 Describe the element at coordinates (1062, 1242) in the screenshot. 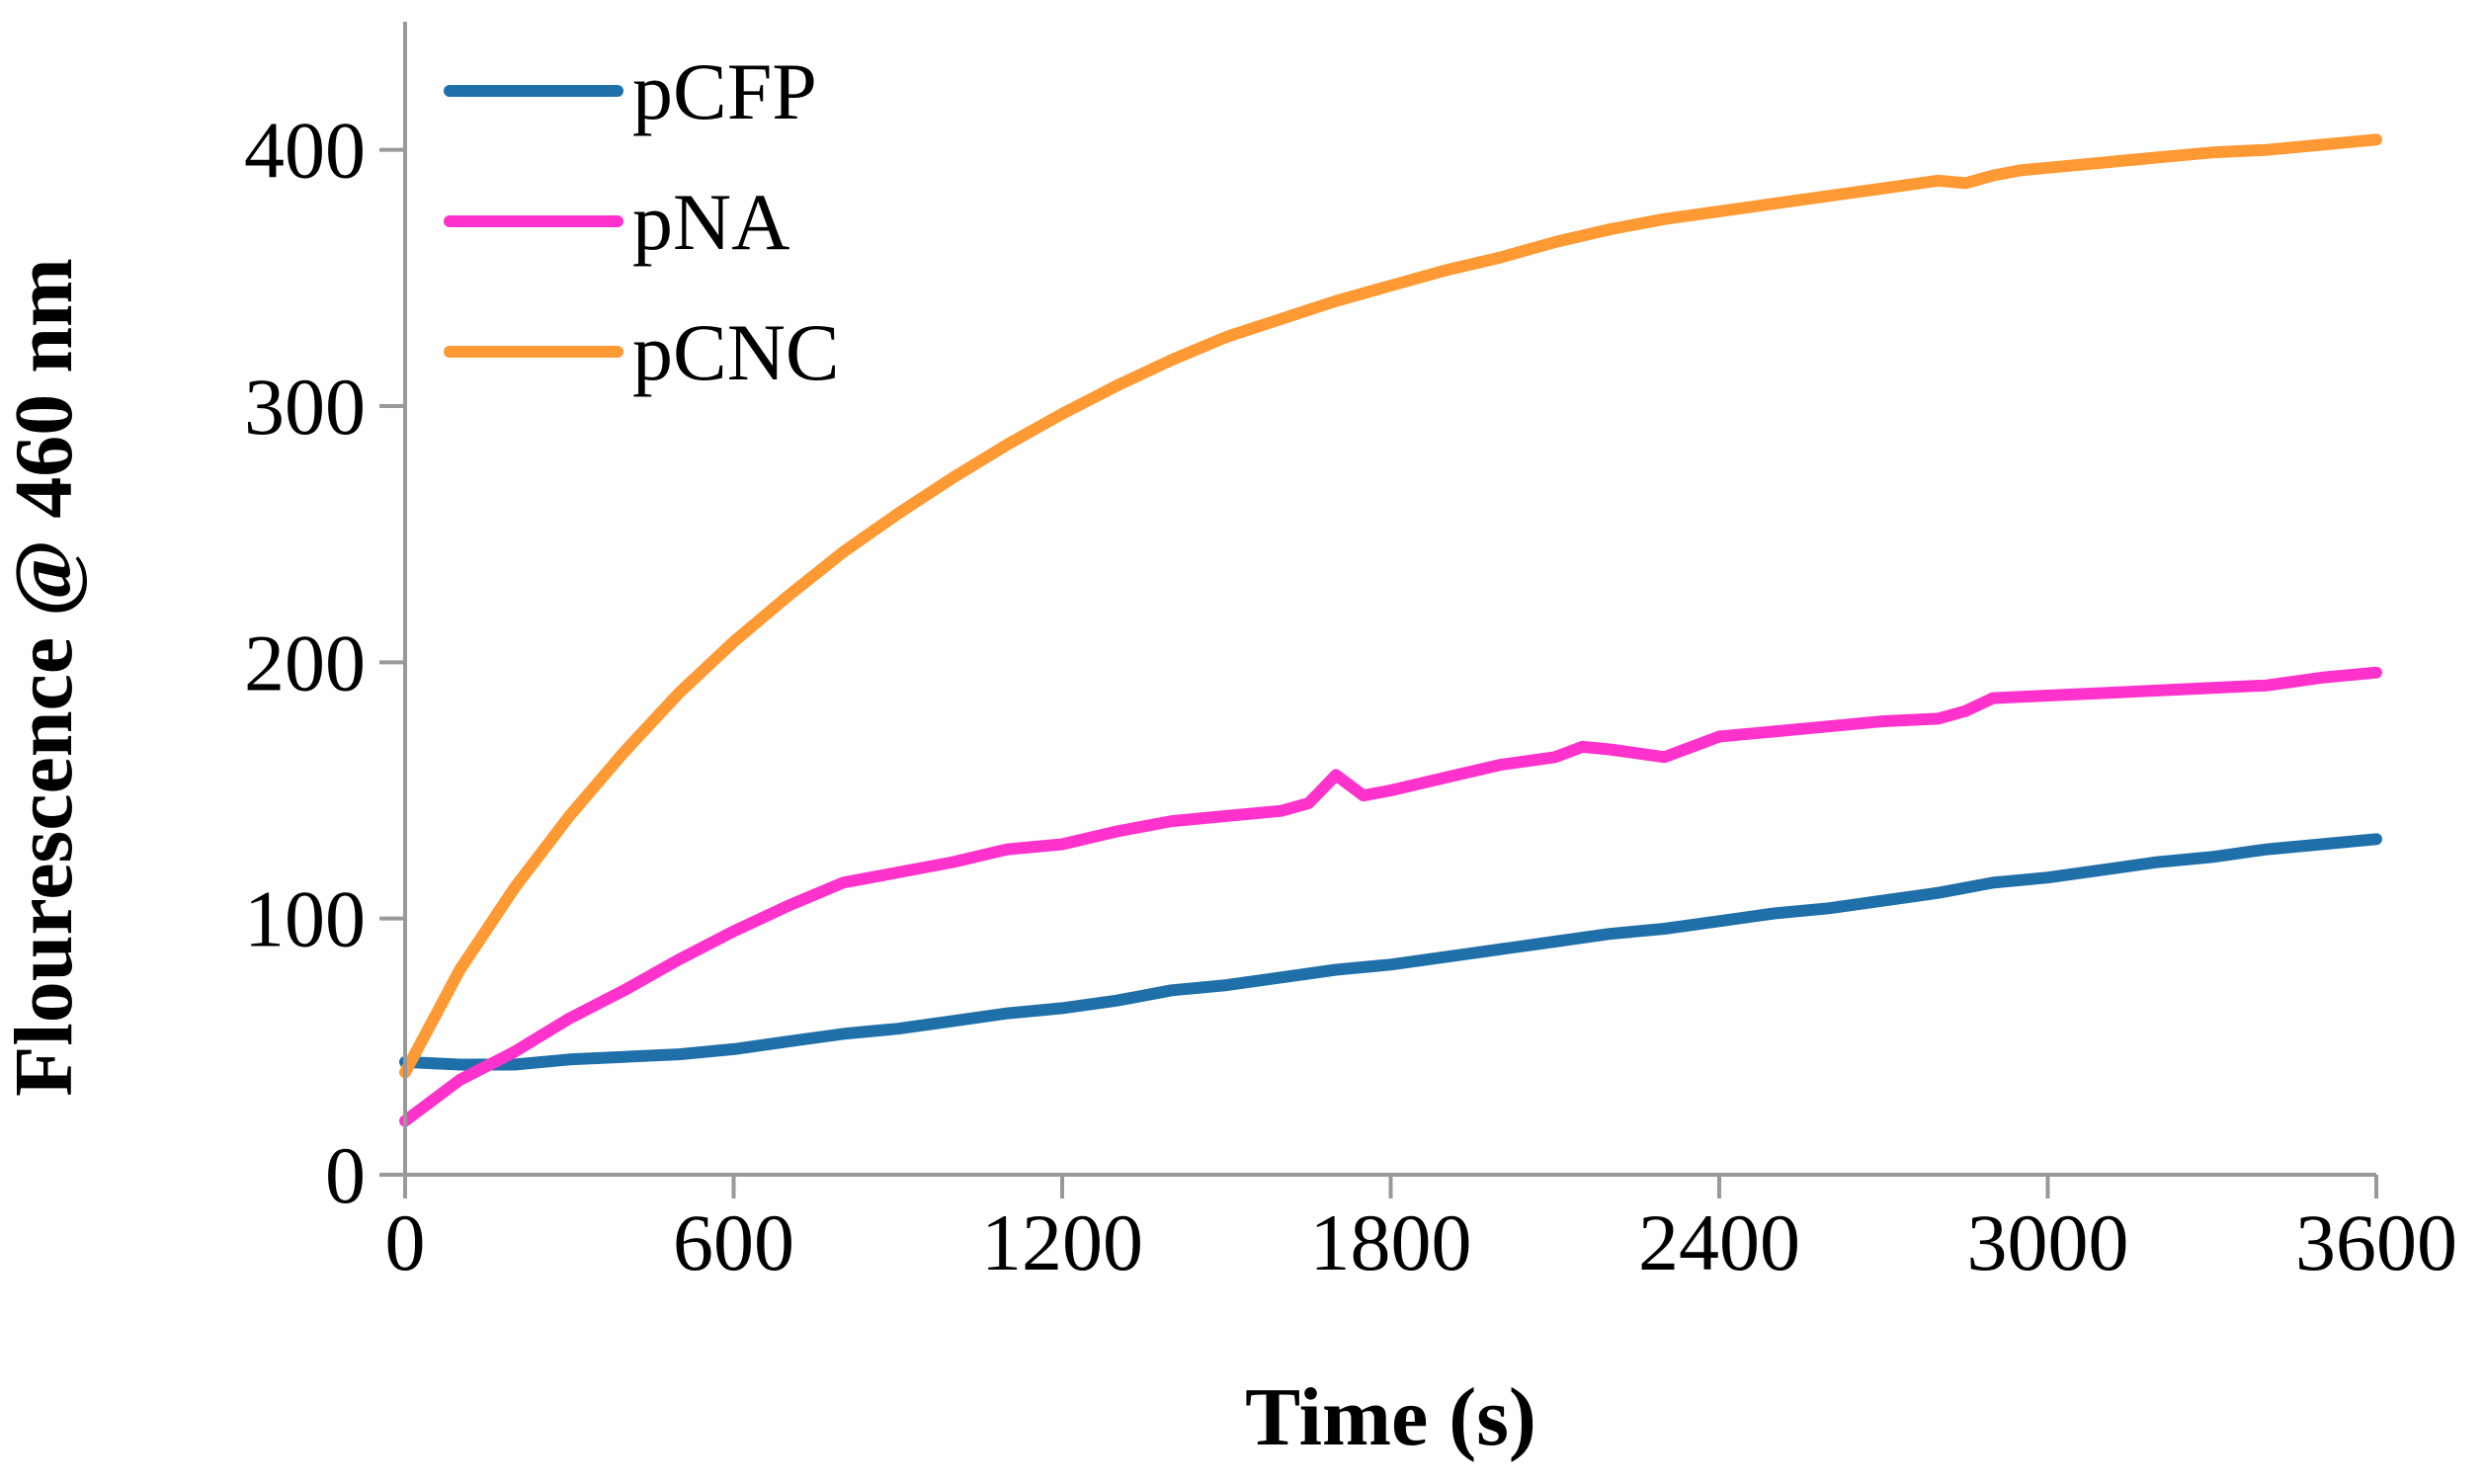

I see `x-tick-label: 1200` at that location.